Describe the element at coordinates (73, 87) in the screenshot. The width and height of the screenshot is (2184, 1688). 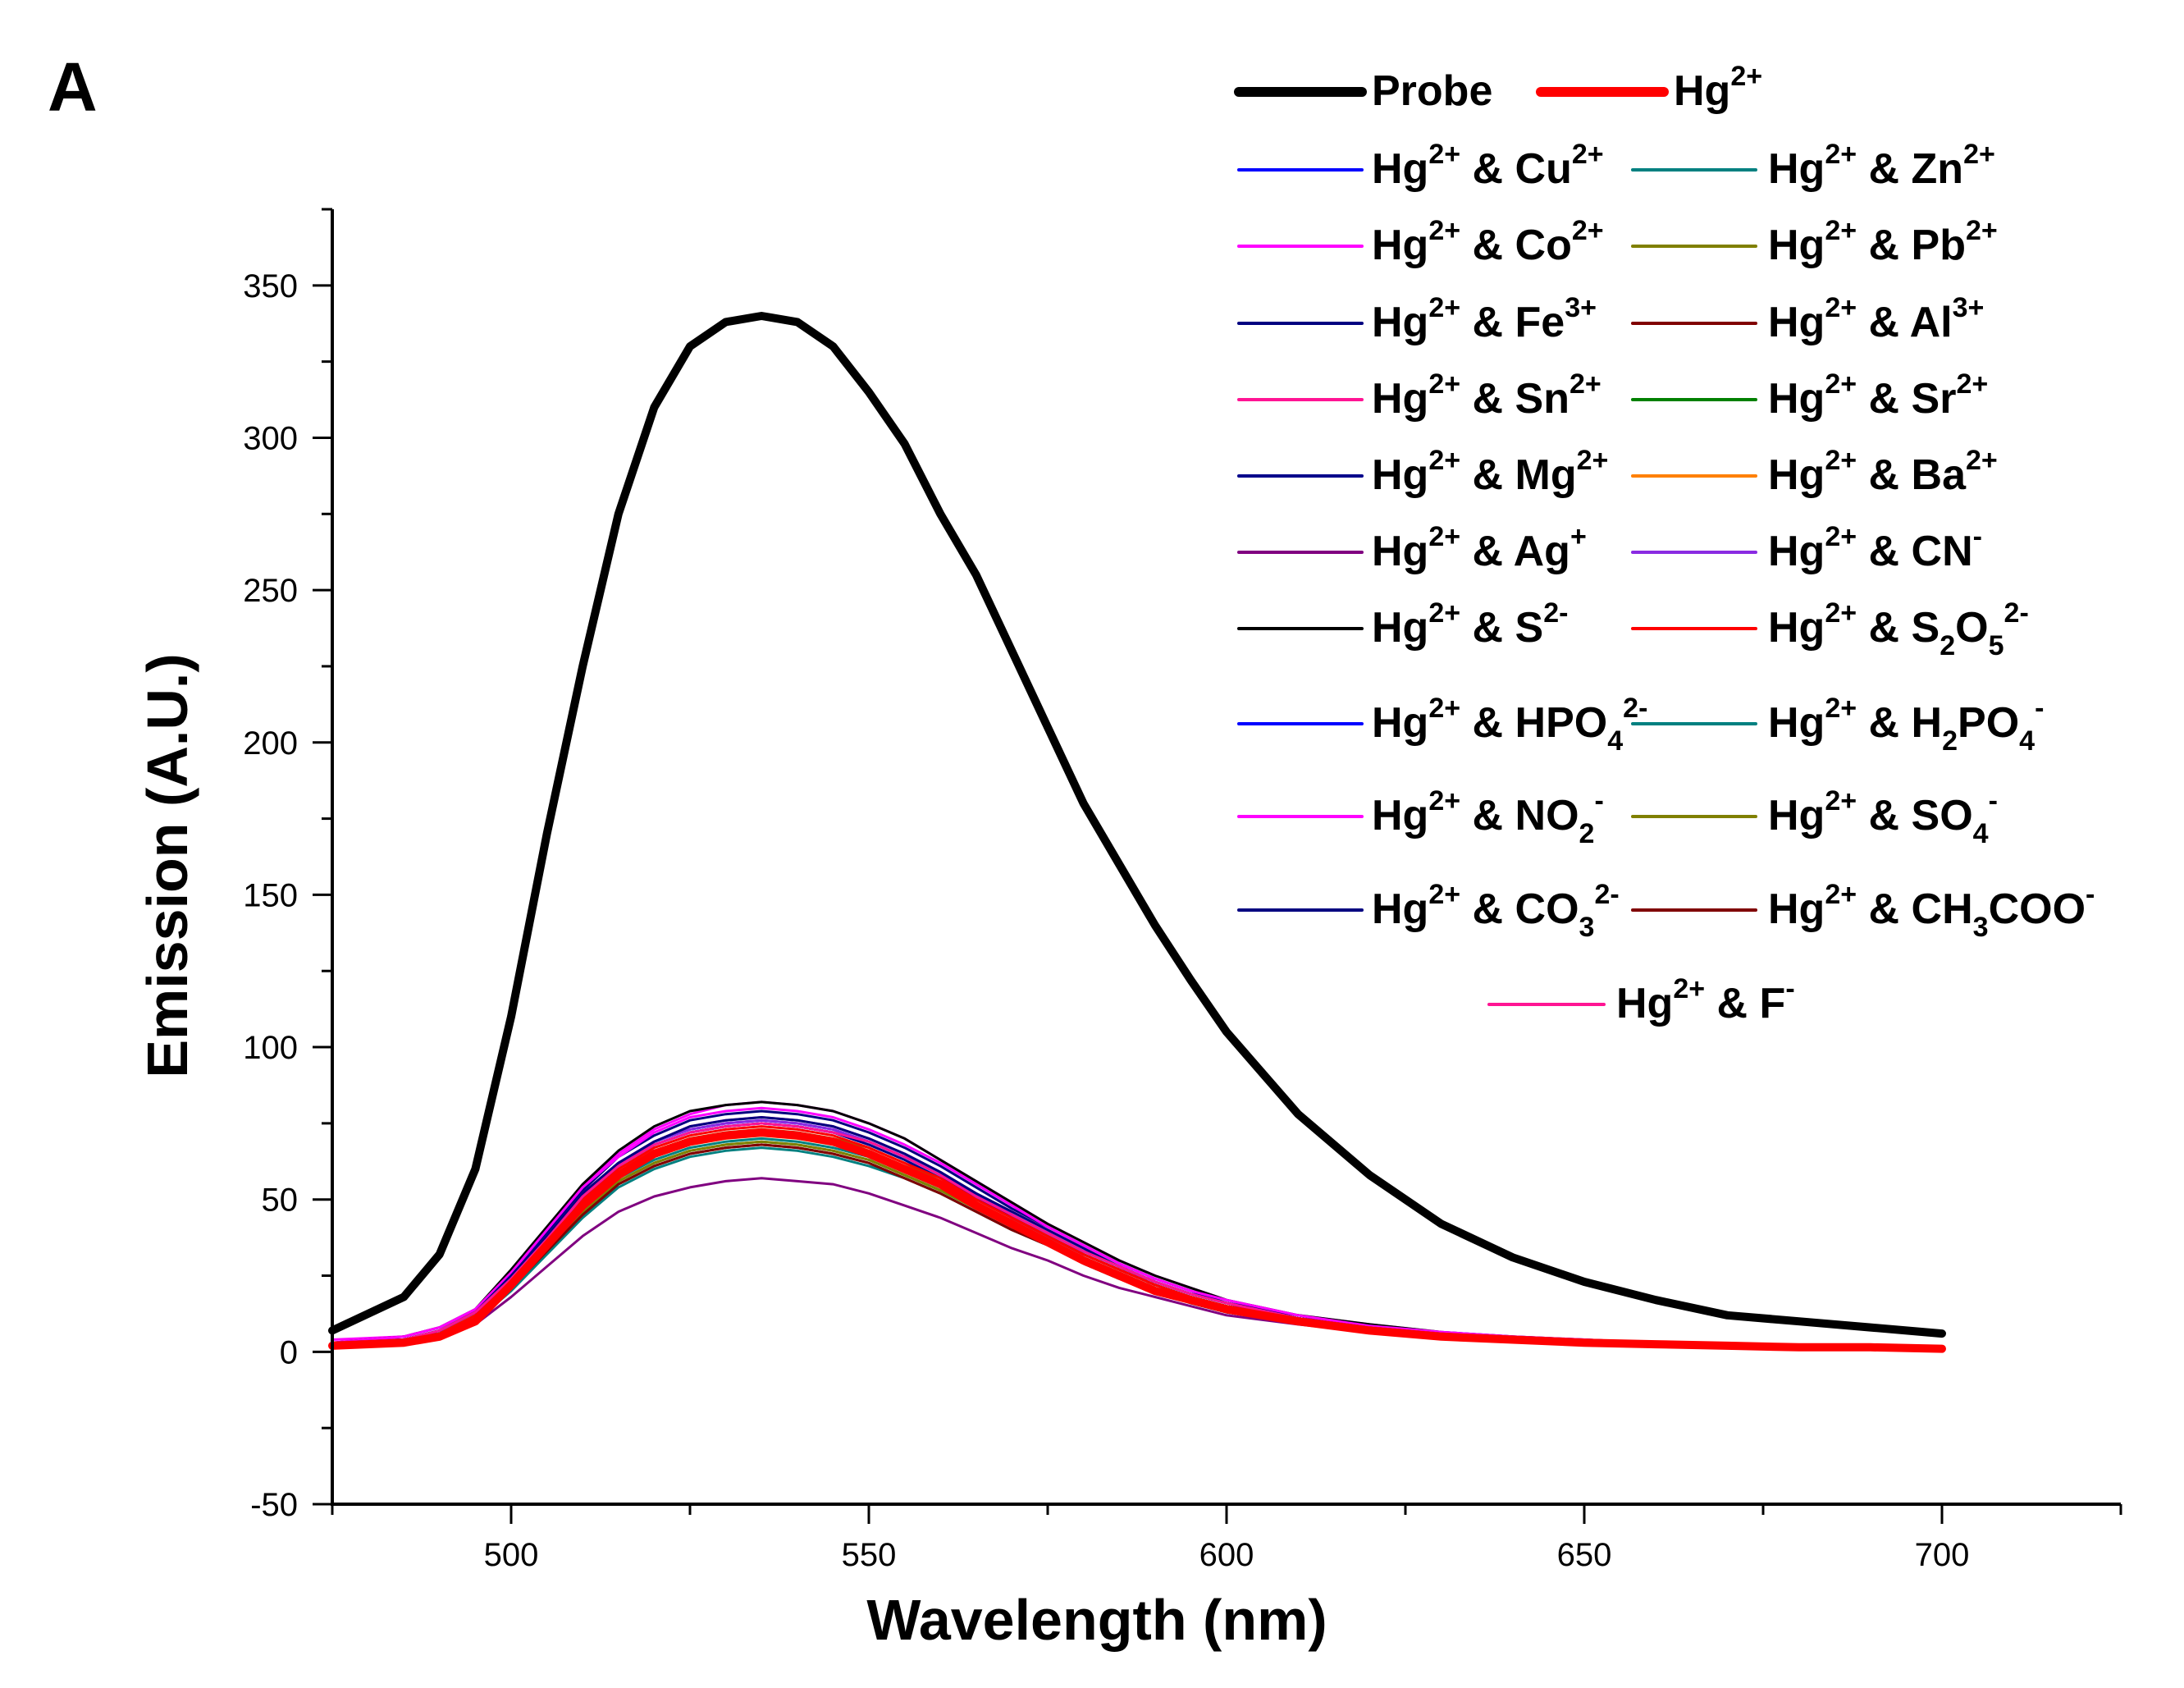
I see `panel-label: A` at that location.